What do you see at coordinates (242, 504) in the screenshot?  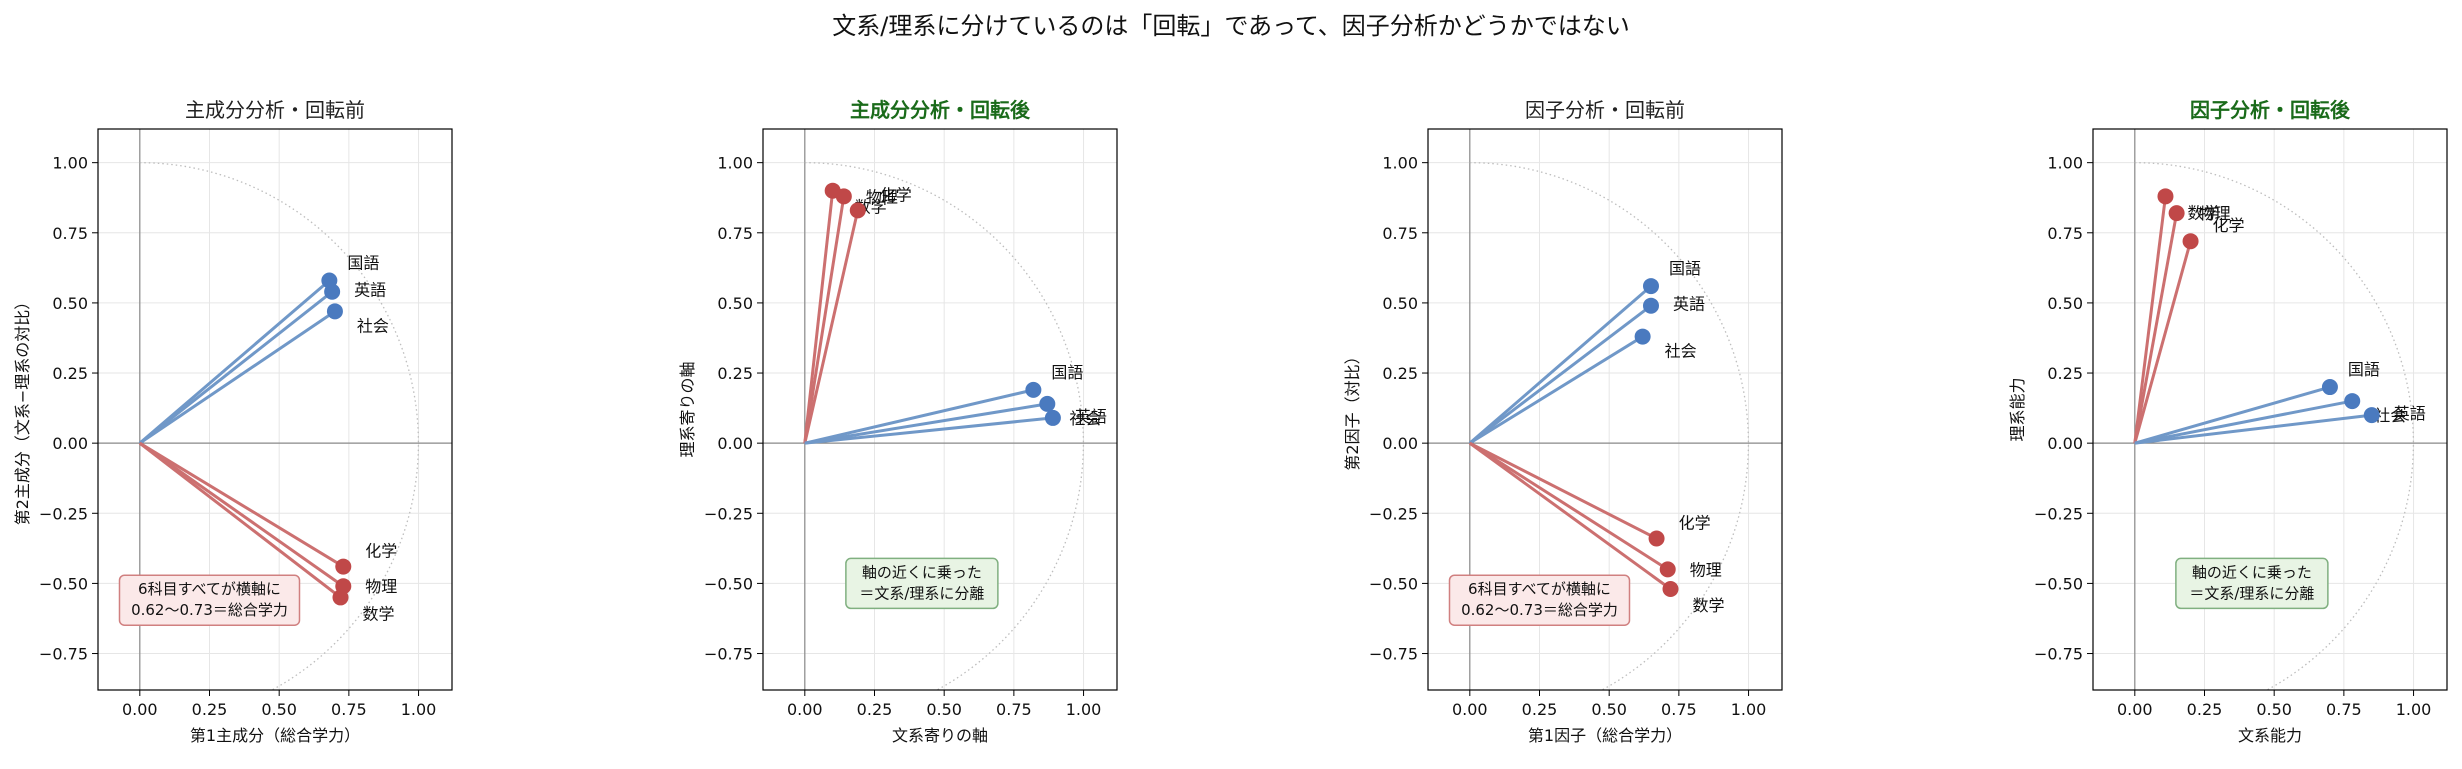 I see `vector-化学` at bounding box center [242, 504].